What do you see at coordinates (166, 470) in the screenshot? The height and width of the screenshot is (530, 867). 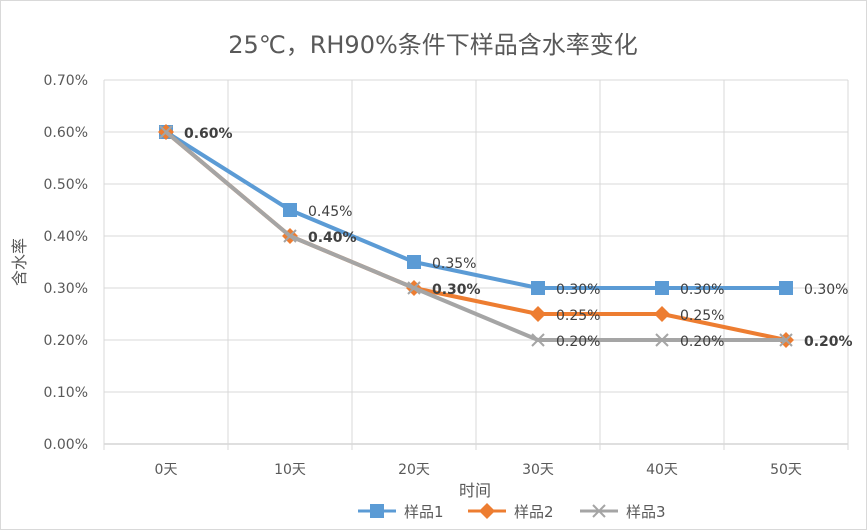 I see `x-tick-label: 0天` at bounding box center [166, 470].